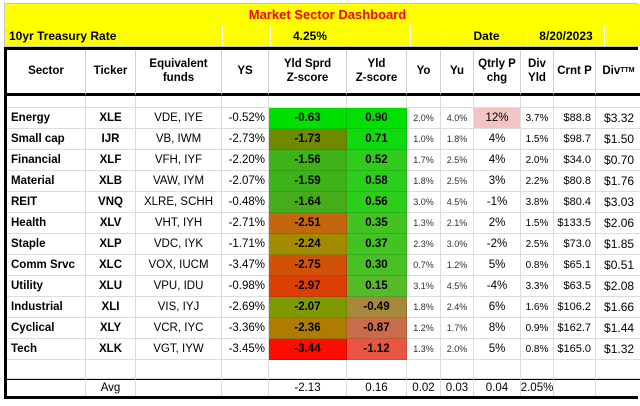 This screenshot has width=640, height=406. I want to click on div-ttm-cell: $1.66, so click(618, 307).